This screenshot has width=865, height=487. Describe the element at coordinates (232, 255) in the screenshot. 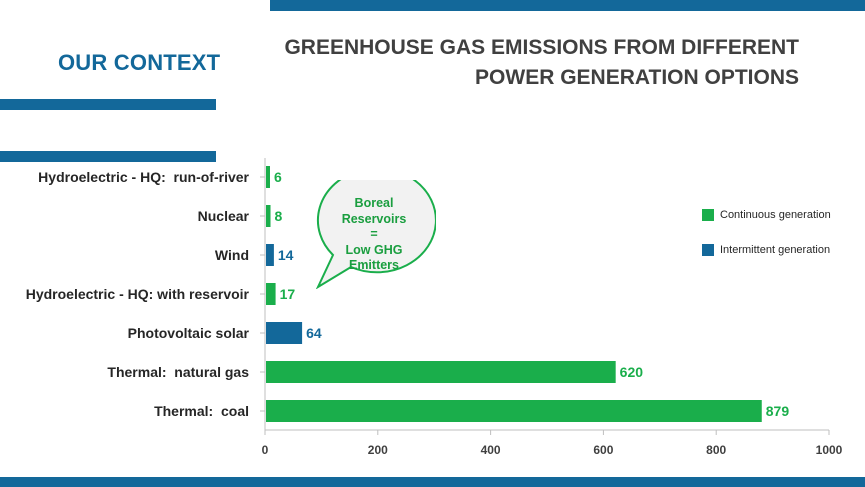

I see `category-label: Wind` at that location.